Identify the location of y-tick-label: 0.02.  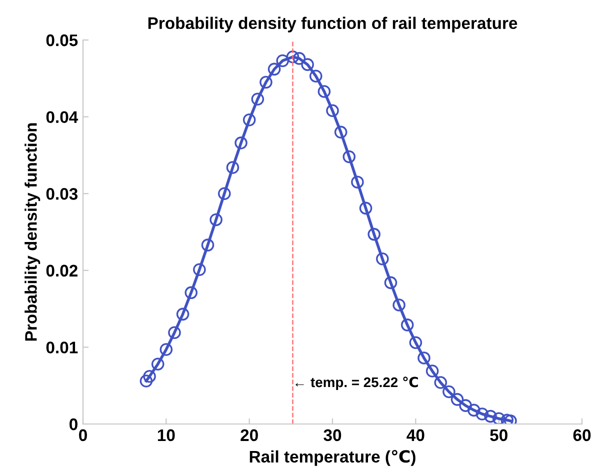
(62, 270).